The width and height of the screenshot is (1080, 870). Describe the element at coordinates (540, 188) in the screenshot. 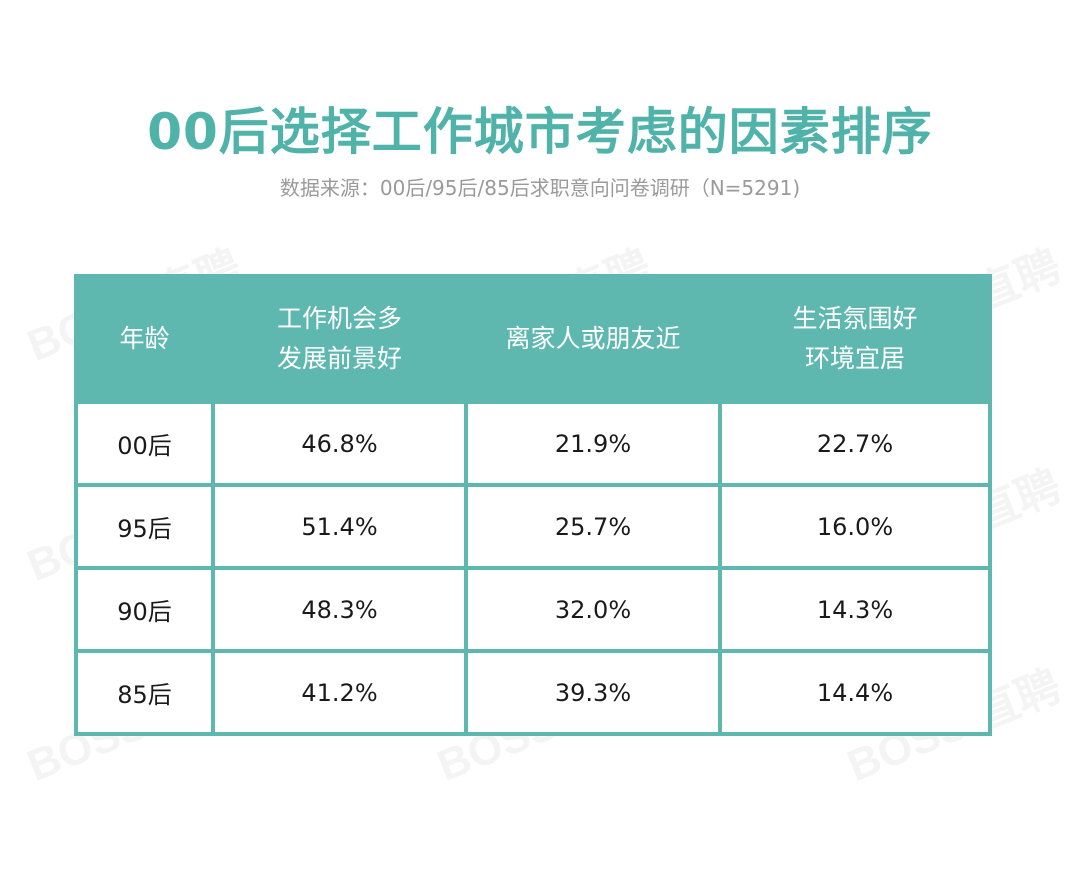

I see `data-source-subtitle: 数据来源：00后/95后/85后求职意向问卷调研（N=5291)` at that location.